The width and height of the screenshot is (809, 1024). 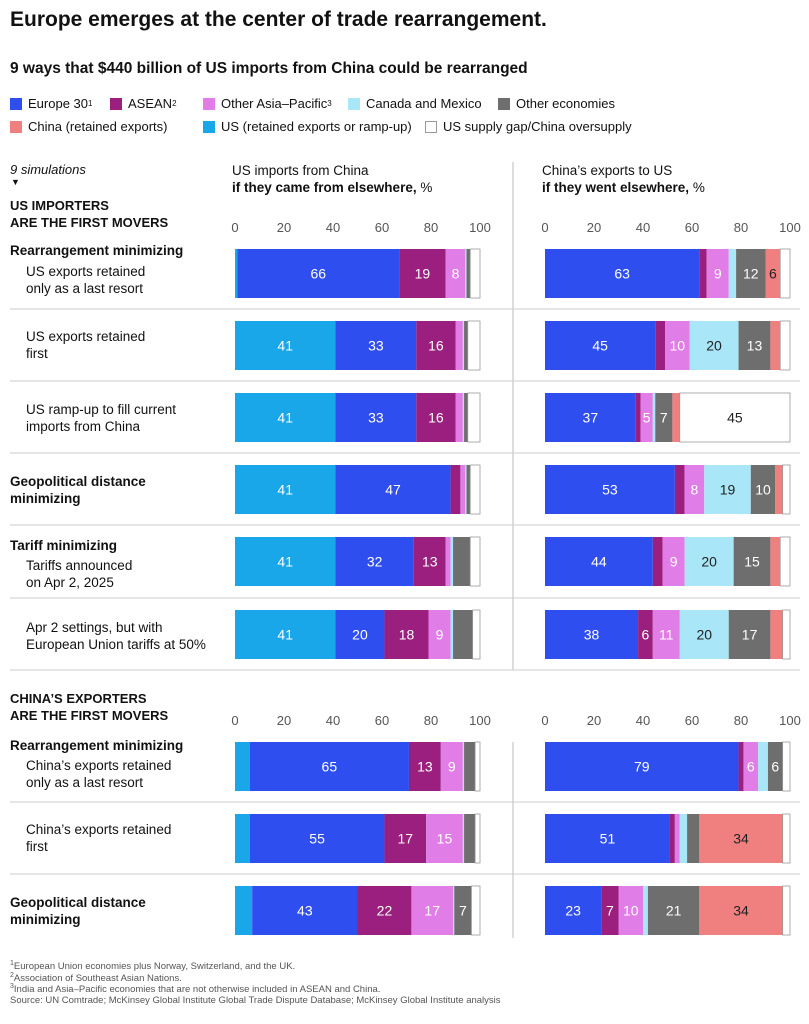 I want to click on legend-item-4: Other economies, so click(x=556, y=103).